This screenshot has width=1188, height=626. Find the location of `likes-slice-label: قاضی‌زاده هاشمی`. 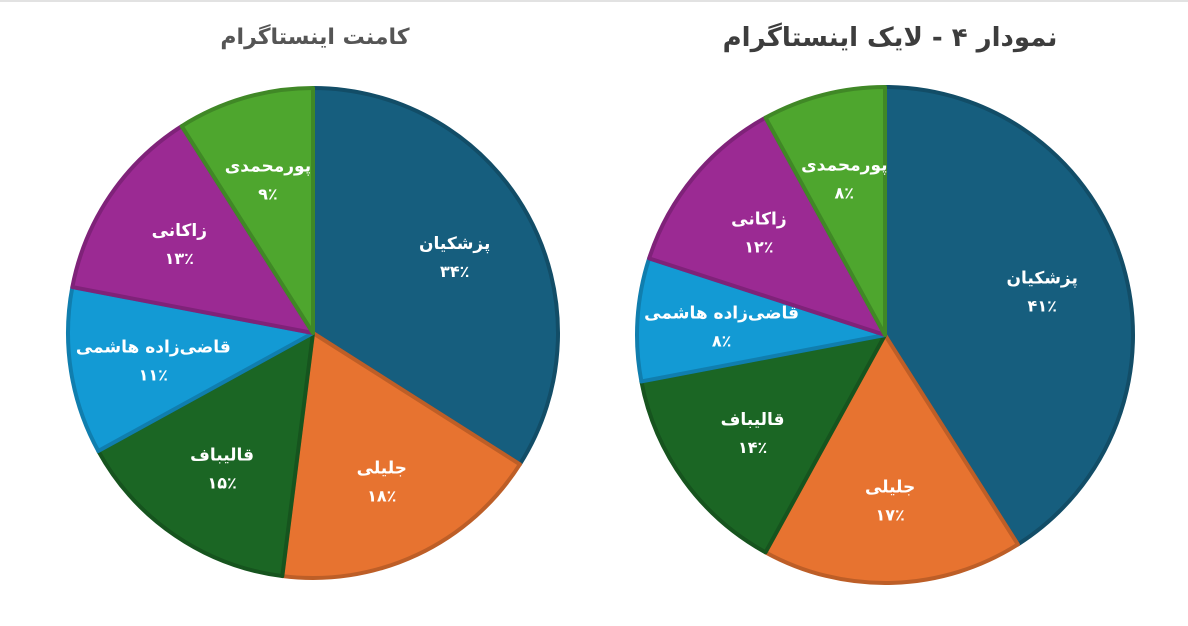

likes-slice-label: قاضی‌زاده هاشمی is located at coordinates (721, 314).